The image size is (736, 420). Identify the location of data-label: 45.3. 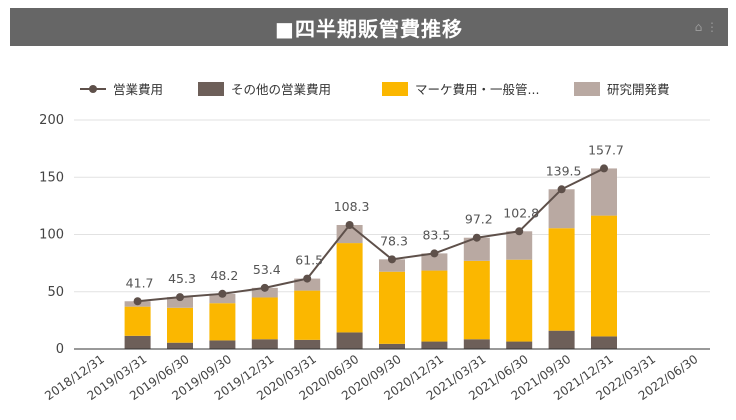
(182, 278).